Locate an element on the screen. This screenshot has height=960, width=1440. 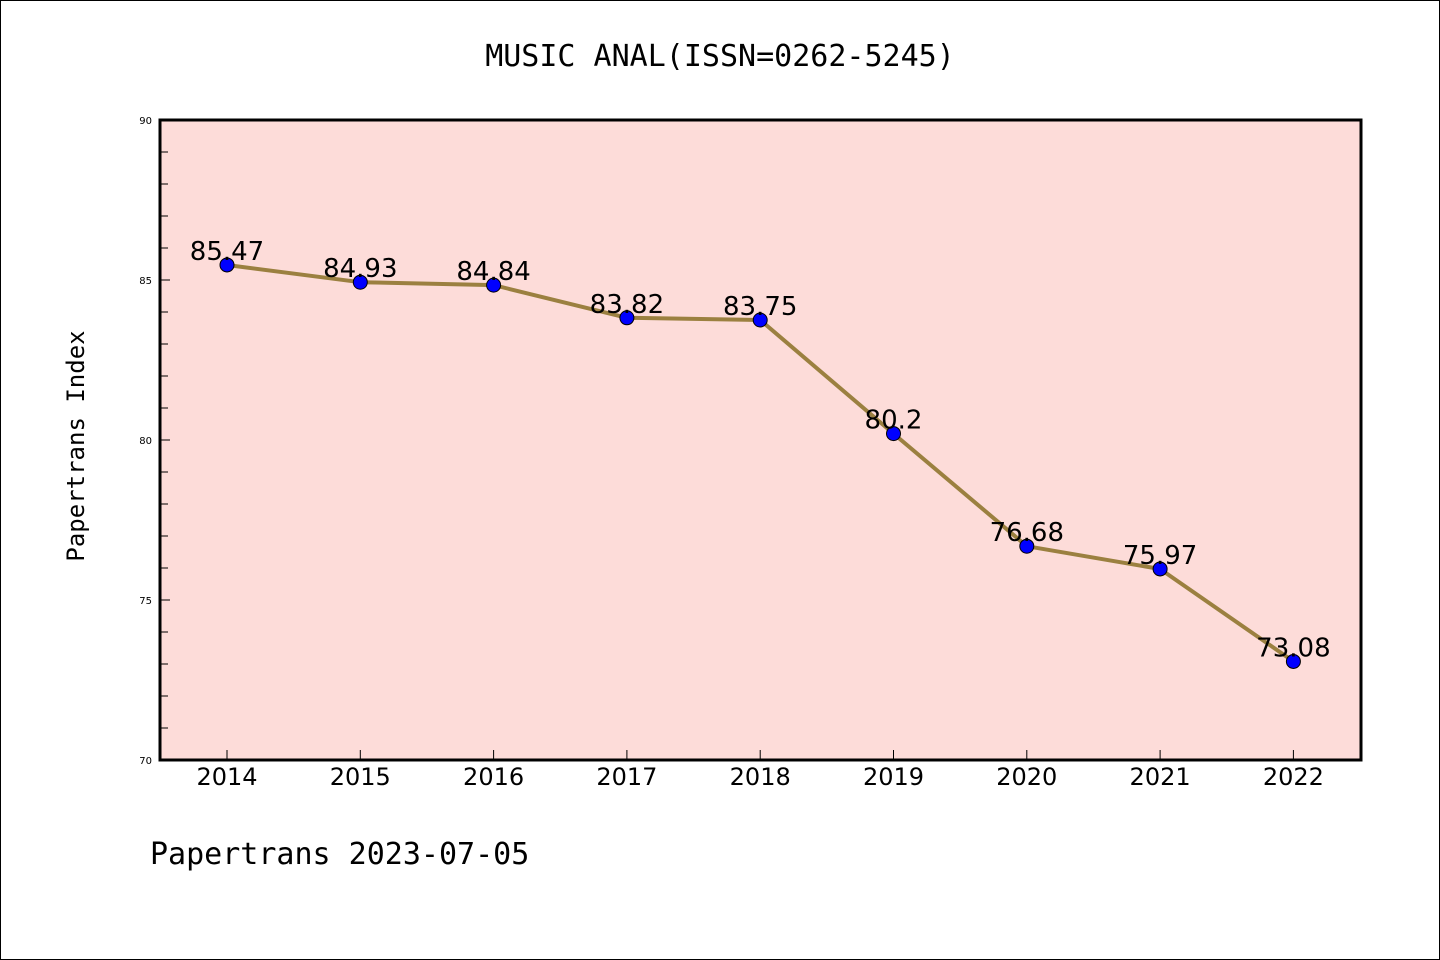
data-label: 84.84 is located at coordinates (493, 272).